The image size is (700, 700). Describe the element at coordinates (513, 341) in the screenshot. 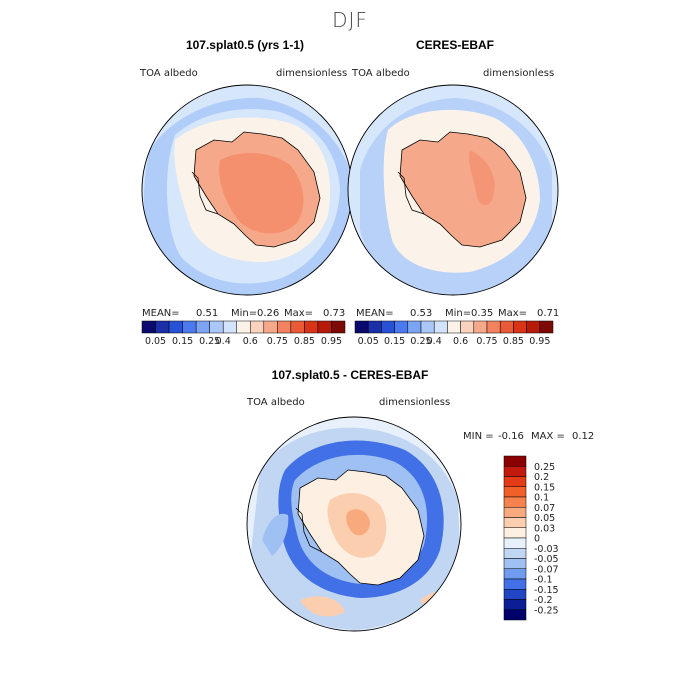

I see `colorbar-2-tick-label: 0.85` at that location.